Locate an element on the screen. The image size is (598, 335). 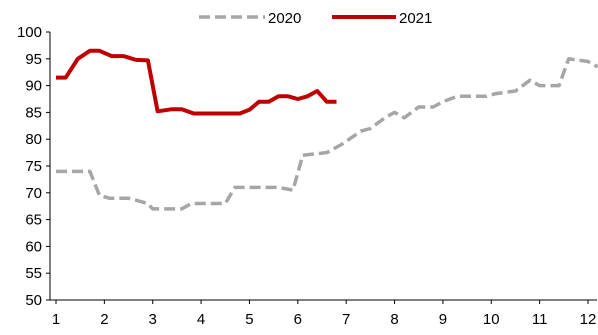
y-tick-label: 75 is located at coordinates (33, 166).